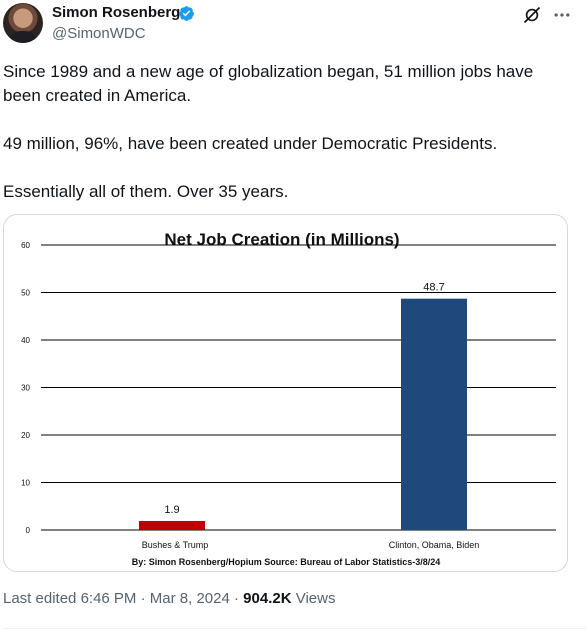 The image size is (587, 641). I want to click on more-icon, so click(562, 15).